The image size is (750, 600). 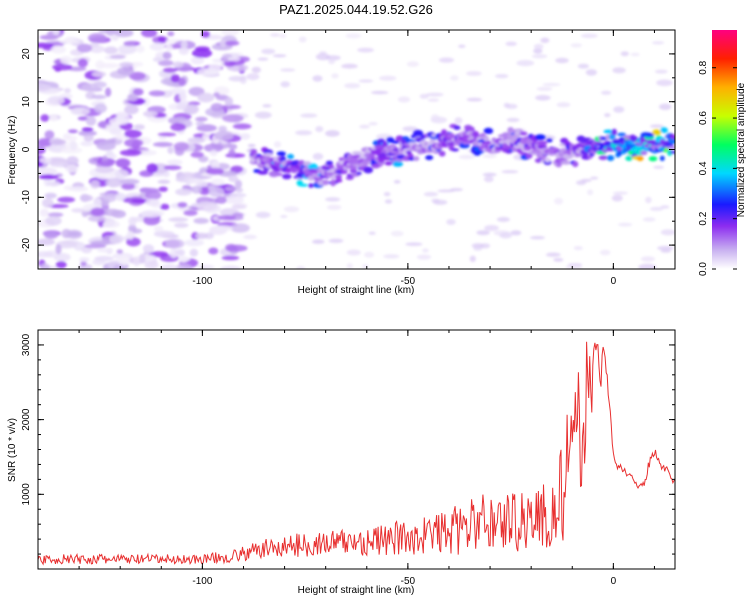 I want to click on snr-x-axis-label: Height of straight line (km), so click(x=356, y=590).